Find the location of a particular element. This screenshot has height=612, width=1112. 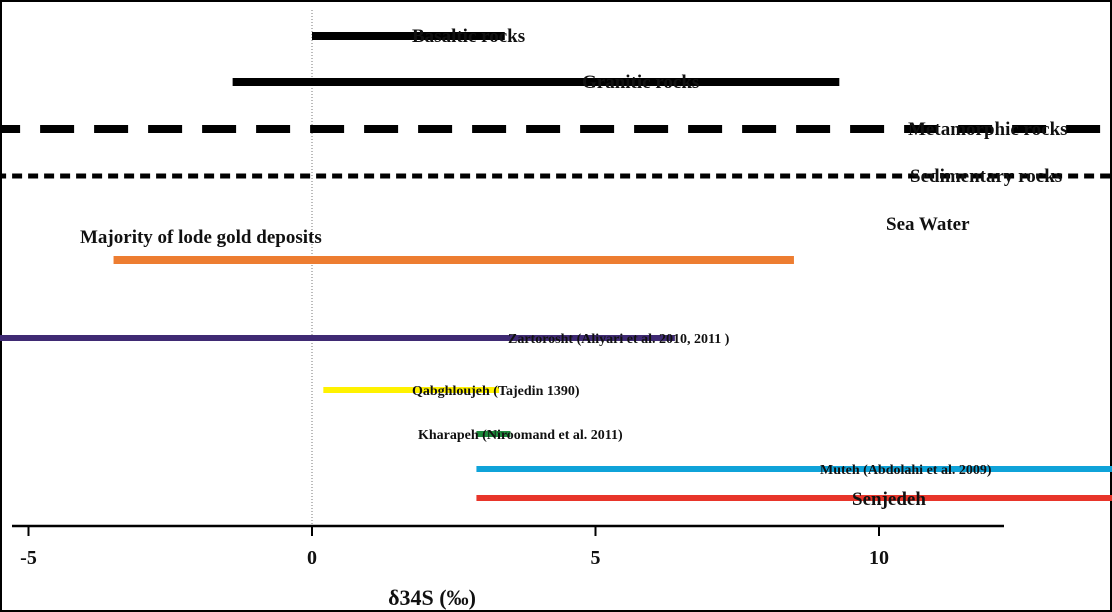

label-metamorphic-rocks: Metamorphic rocks is located at coordinates (988, 129).